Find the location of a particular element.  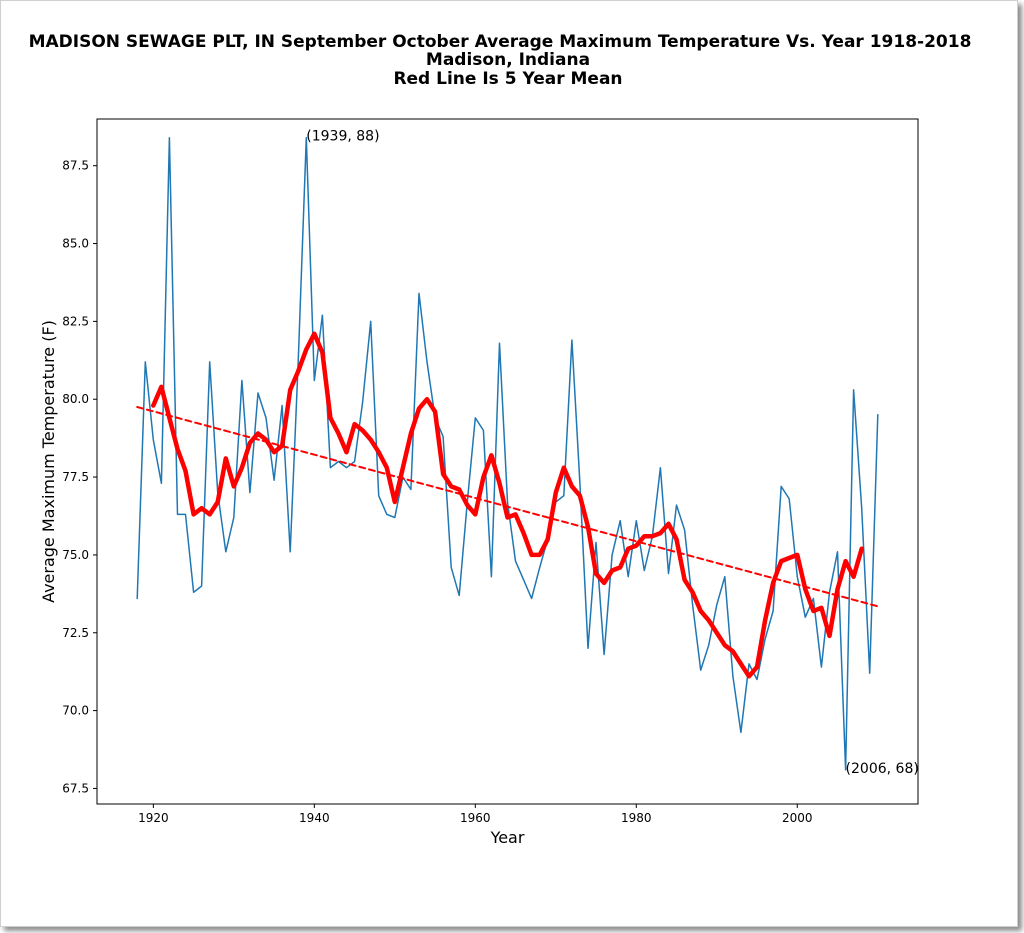

y-tick-label: 77.5 is located at coordinates (75, 477).